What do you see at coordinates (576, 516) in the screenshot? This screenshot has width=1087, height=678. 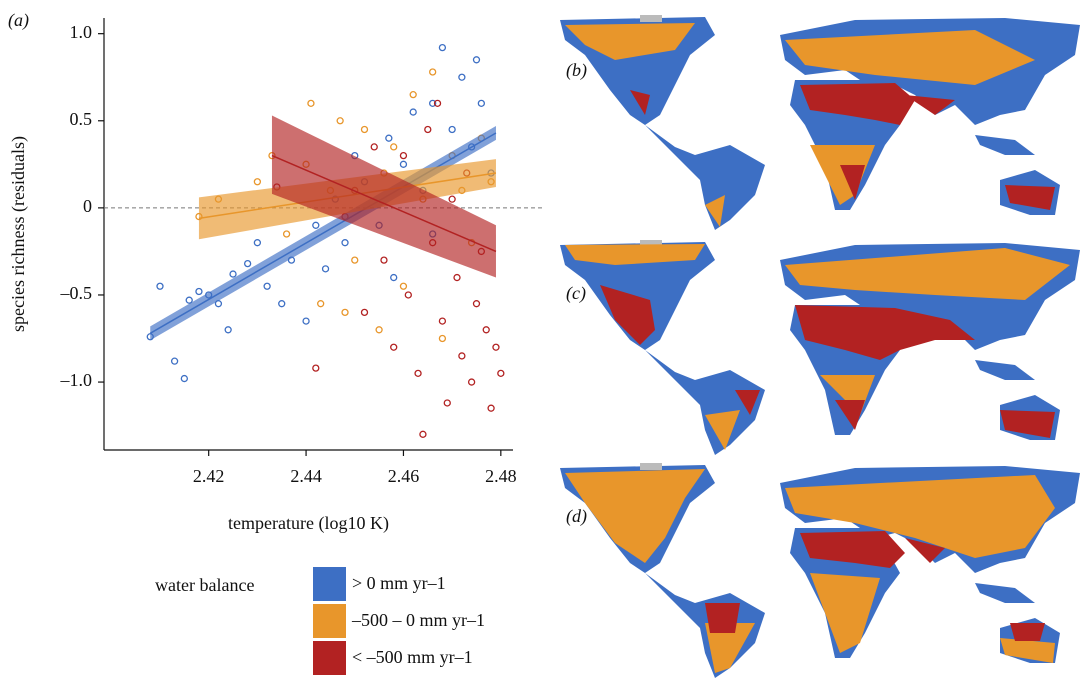 I see `map-label: (d)` at bounding box center [576, 516].